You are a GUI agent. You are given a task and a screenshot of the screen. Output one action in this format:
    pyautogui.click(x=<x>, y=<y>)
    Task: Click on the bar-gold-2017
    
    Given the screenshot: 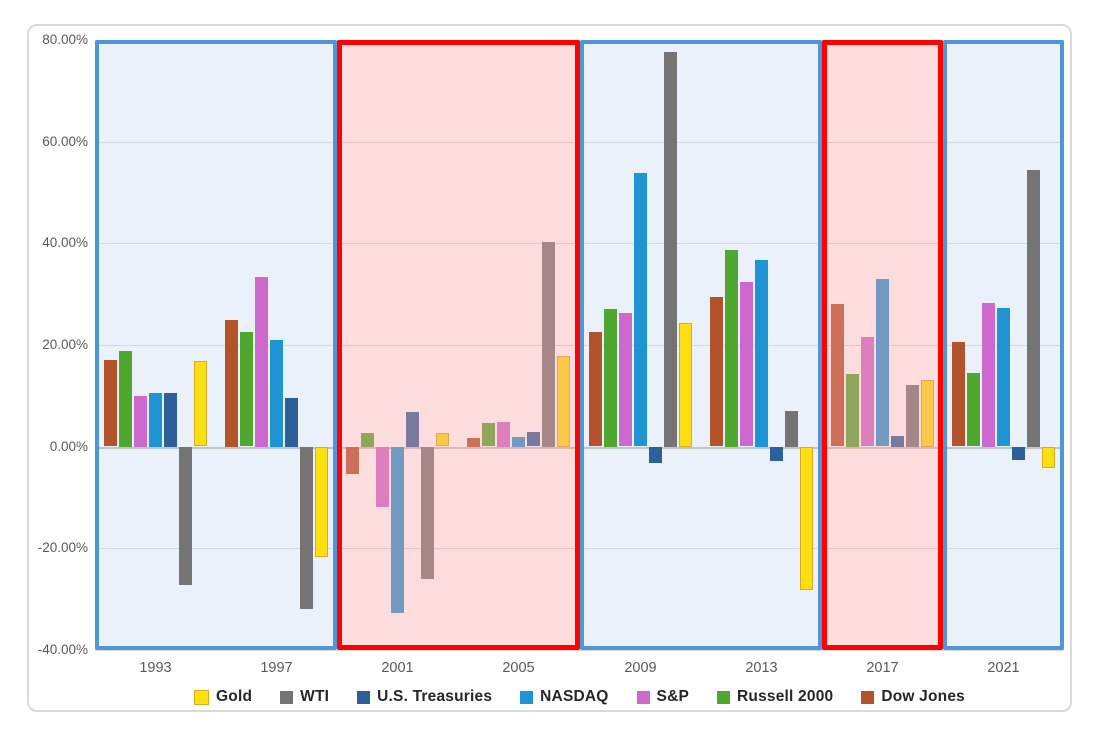 What is the action you would take?
    pyautogui.click(x=927, y=413)
    